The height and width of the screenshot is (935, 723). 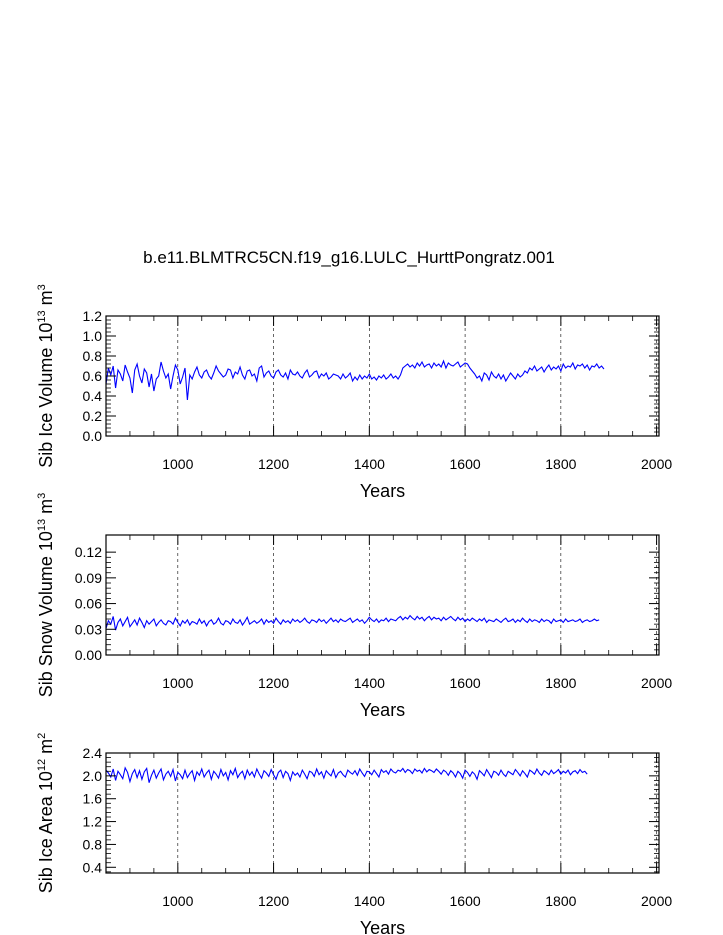 I want to click on y-tick-label: 1.0, so click(x=93, y=336).